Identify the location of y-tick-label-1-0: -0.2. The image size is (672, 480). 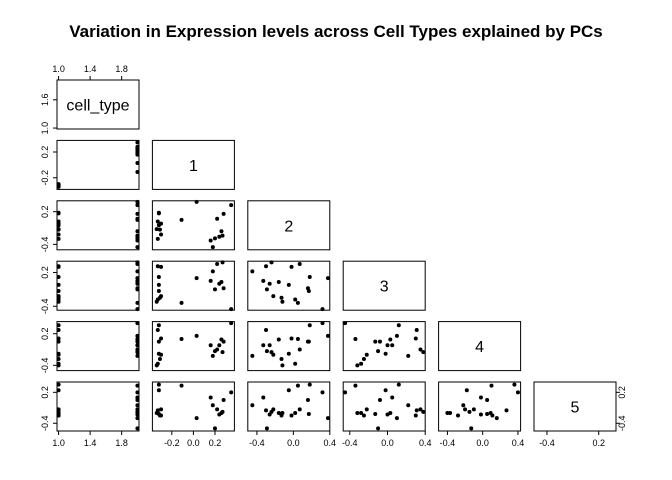
(45, 178).